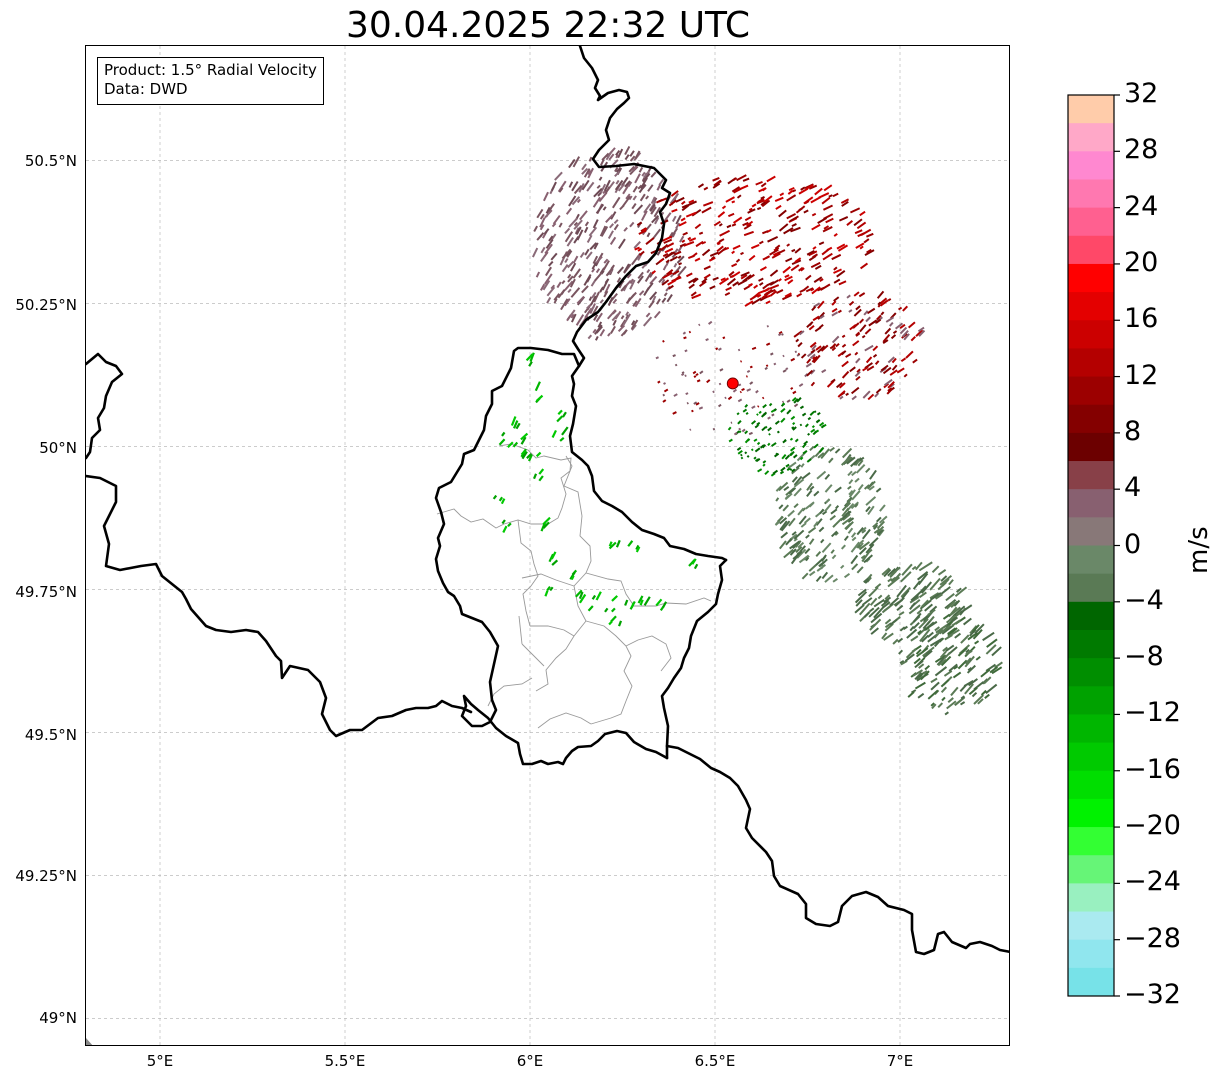 The image size is (1225, 1081). What do you see at coordinates (50, 161) in the screenshot?
I see `lat-tick-label: 50.5°N` at bounding box center [50, 161].